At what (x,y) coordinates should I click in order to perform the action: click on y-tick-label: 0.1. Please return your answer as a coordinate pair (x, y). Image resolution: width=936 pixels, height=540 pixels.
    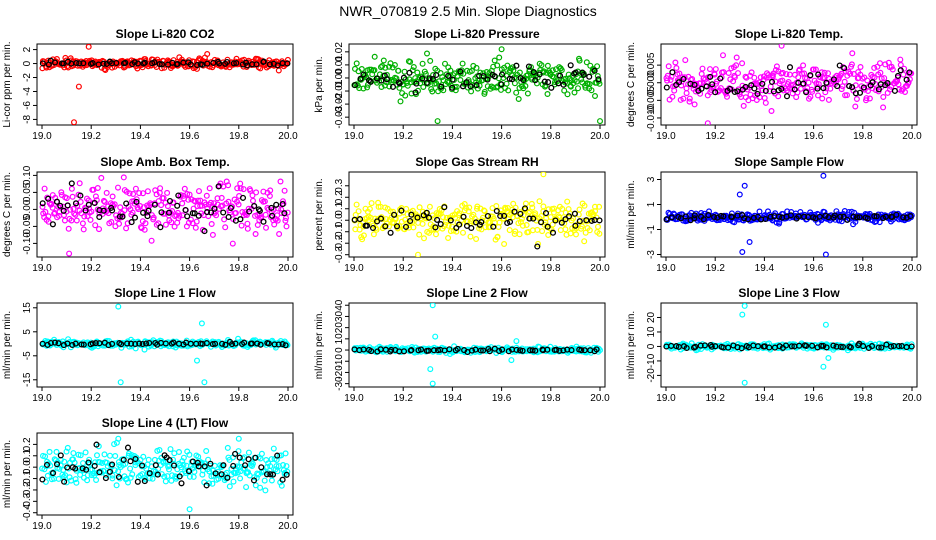
    Looking at the image, I should click on (27, 455).